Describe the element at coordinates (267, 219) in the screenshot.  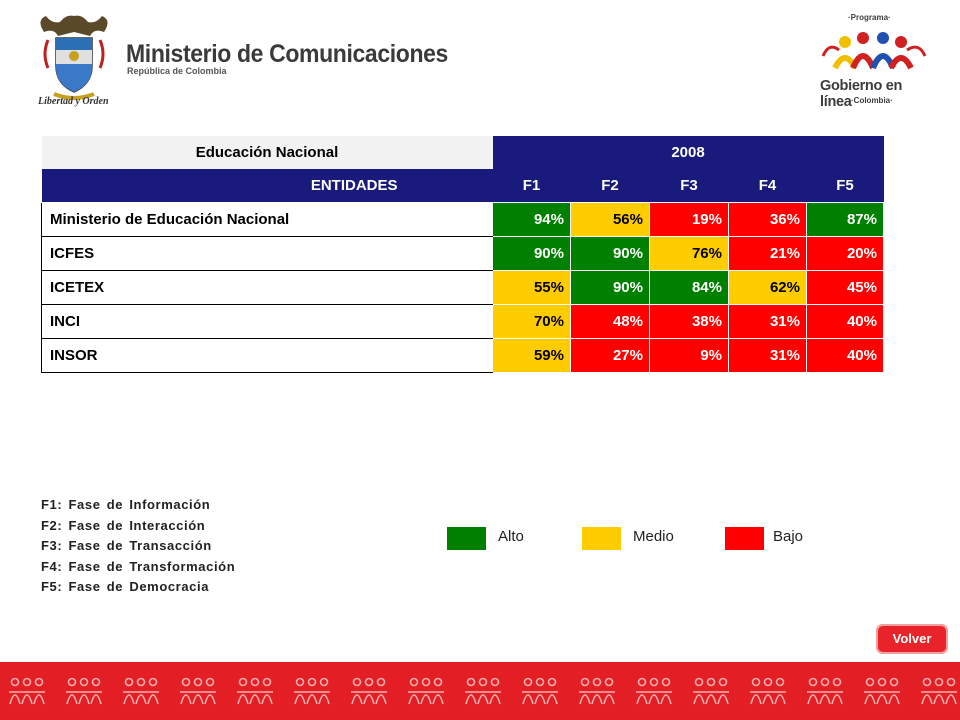
I see `entity-name: Ministerio de Educación Nacional` at that location.